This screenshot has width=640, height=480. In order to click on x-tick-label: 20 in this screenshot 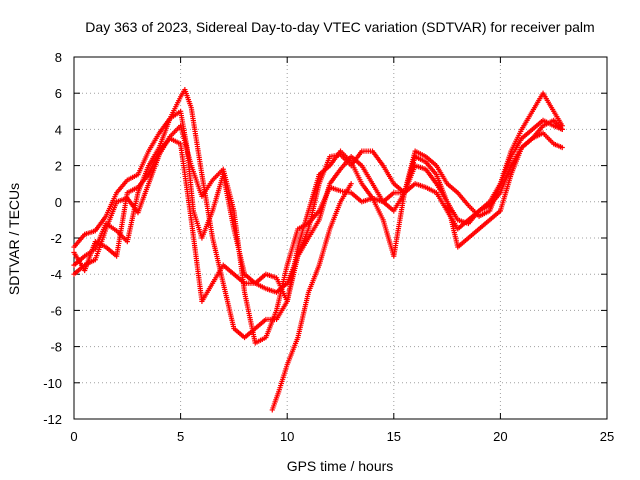, I will do `click(500, 436)`.